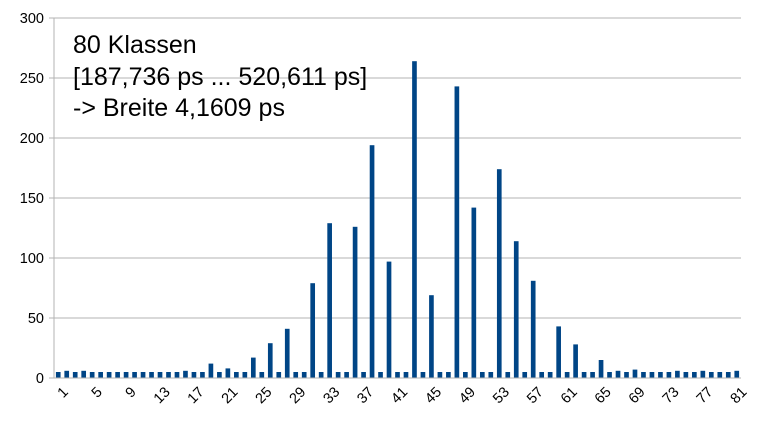 This screenshot has width=757, height=426. I want to click on x-tick-label-65: 65, so click(603, 395).